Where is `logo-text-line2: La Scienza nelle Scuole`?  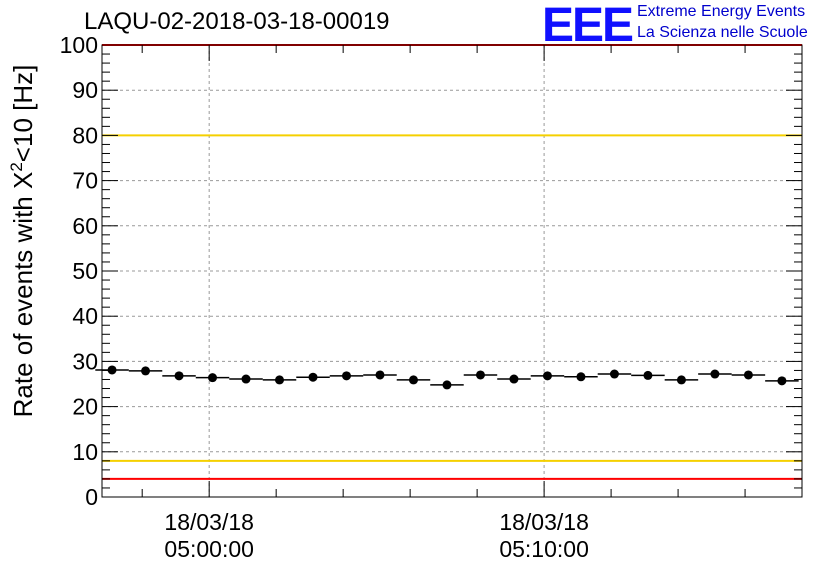
logo-text-line2: La Scienza nelle Scuole is located at coordinates (722, 32).